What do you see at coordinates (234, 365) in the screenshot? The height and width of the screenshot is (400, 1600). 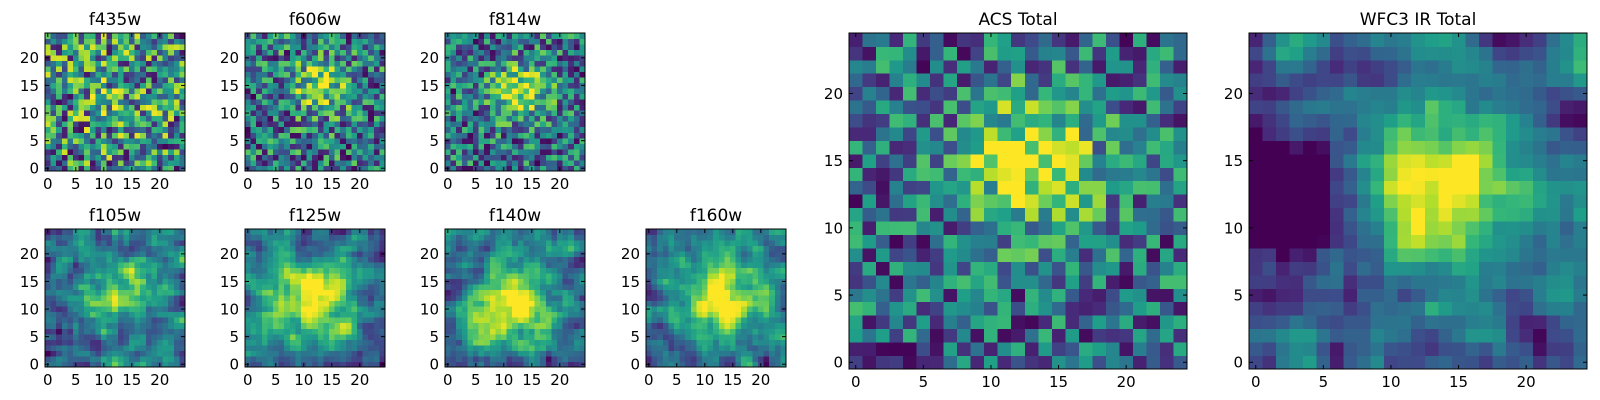 I see `y-tick-label: 0` at bounding box center [234, 365].